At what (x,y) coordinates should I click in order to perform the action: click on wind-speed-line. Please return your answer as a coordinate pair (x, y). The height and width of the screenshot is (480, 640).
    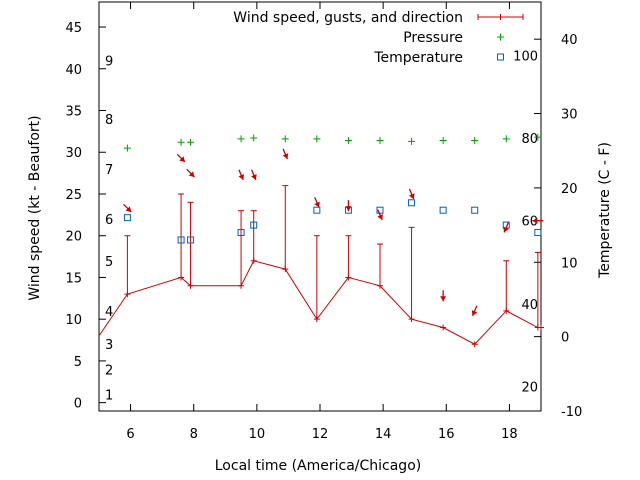
    Looking at the image, I should click on (319, 302).